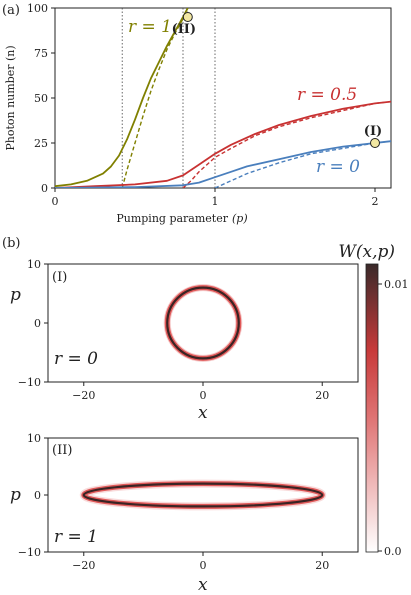  Describe the element at coordinates (150, 27) in the screenshot. I see `curve-label-r1: r = 1` at that location.